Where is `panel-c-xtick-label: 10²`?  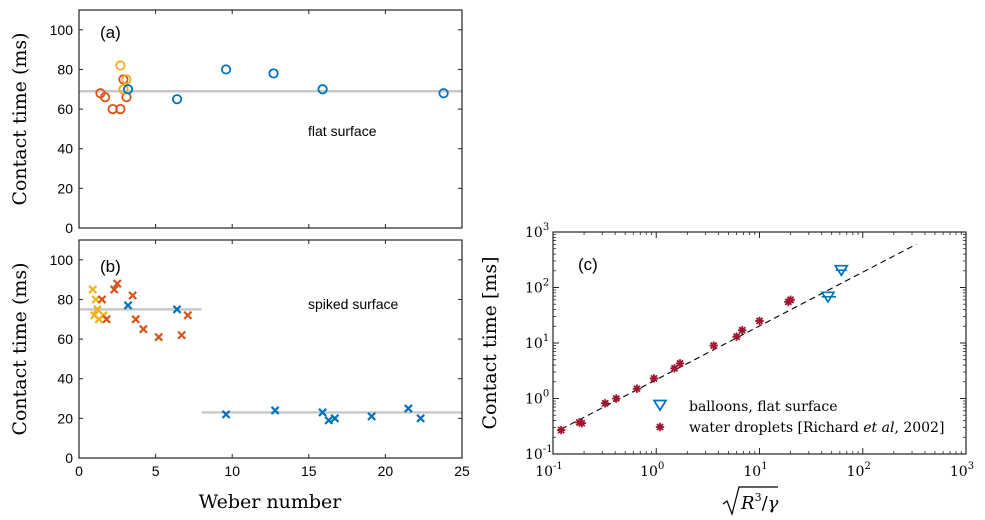
panel-c-xtick-label: 10² is located at coordinates (859, 470).